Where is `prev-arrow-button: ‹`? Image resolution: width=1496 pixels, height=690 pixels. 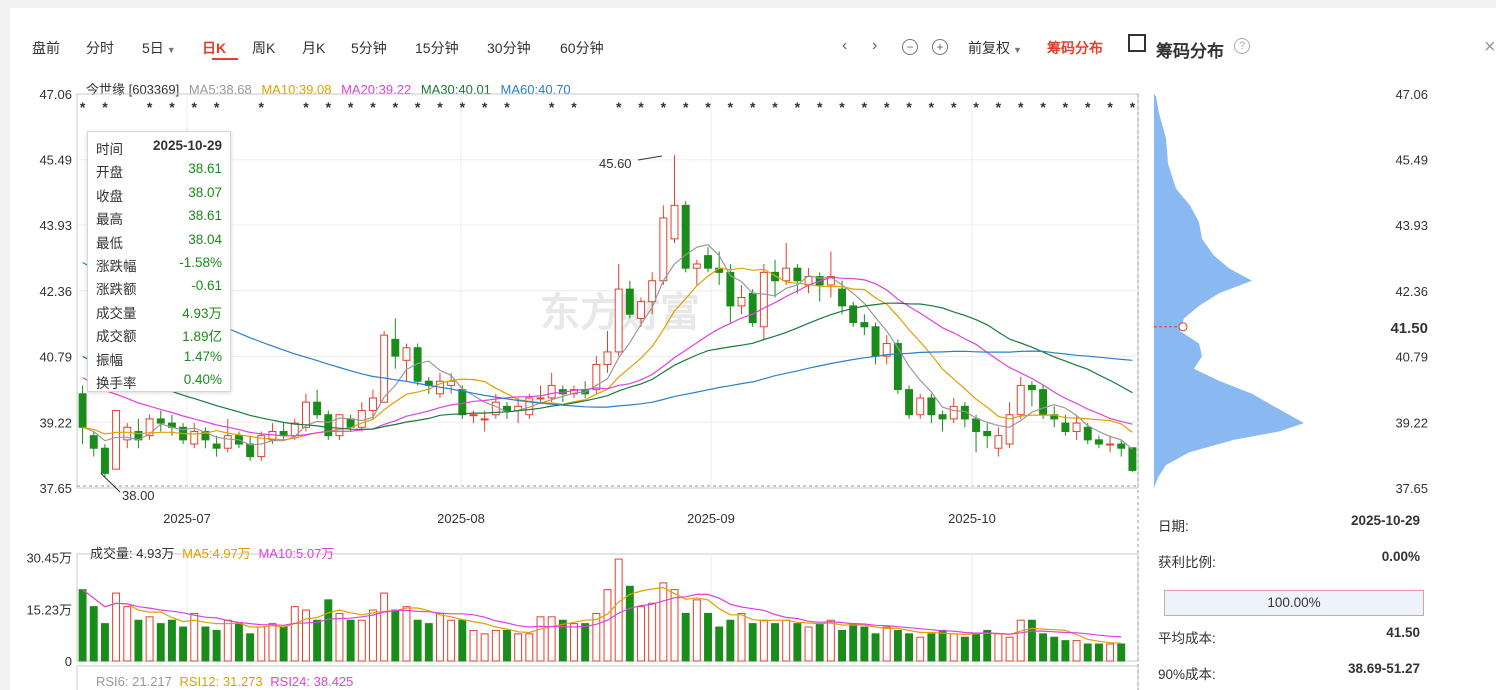
prev-arrow-button: ‹ is located at coordinates (845, 45).